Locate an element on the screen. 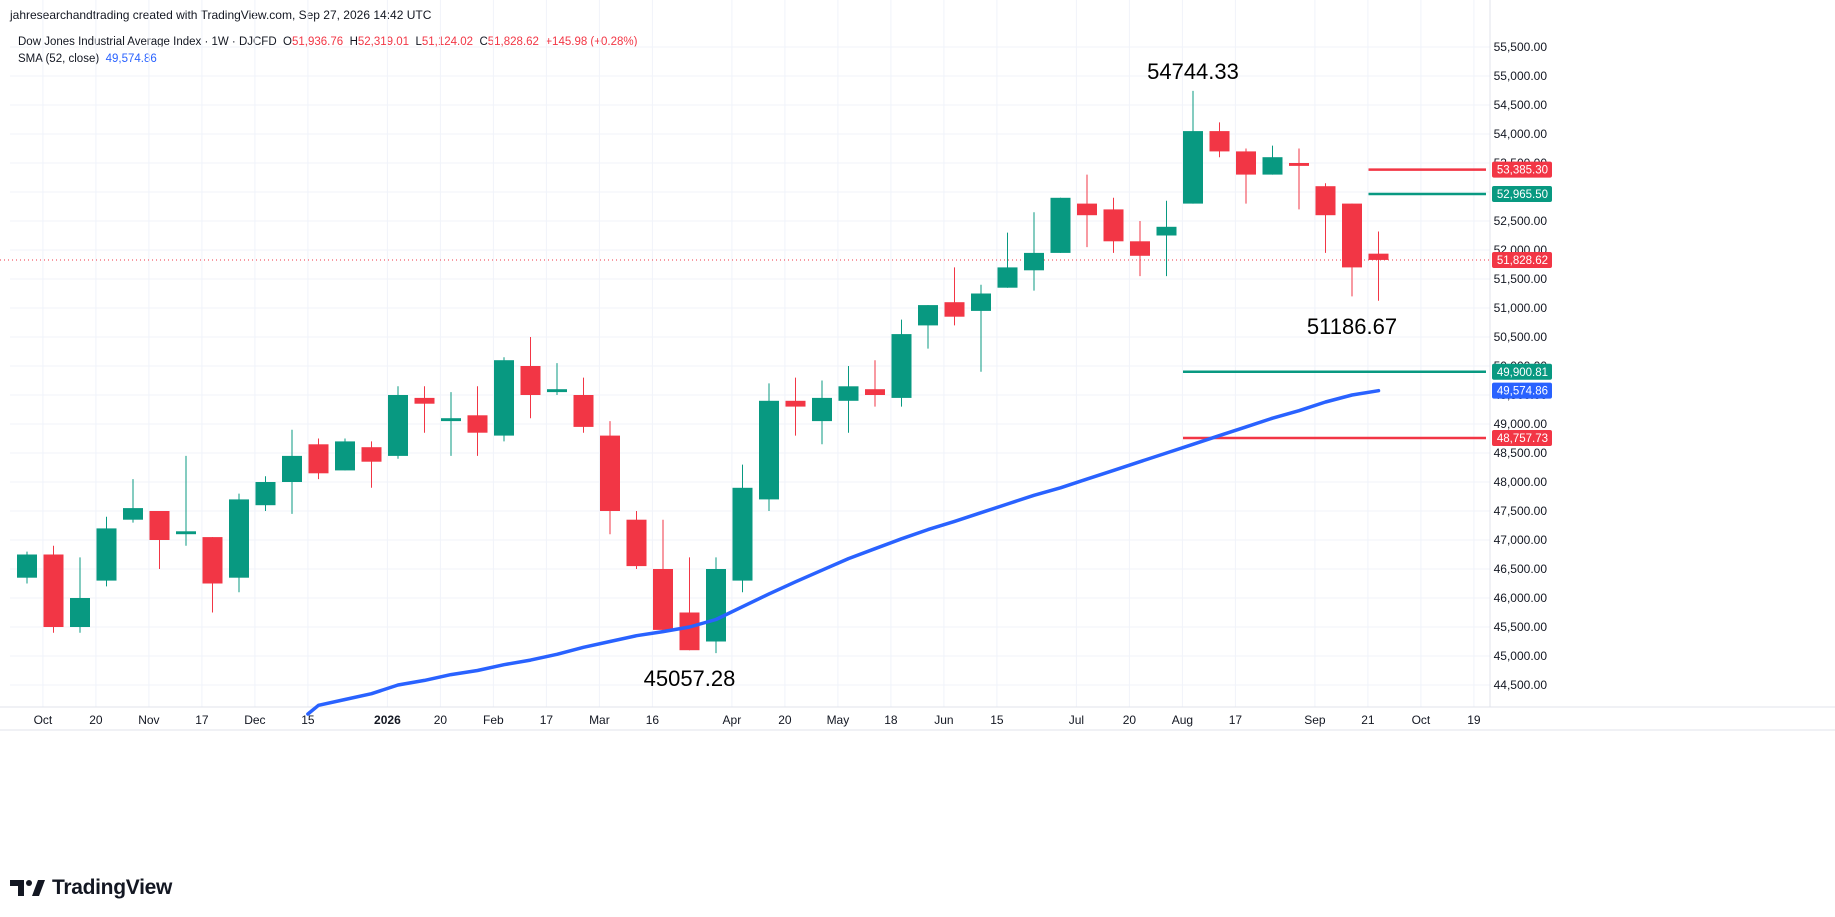  x-tick-label: May is located at coordinates (838, 720).